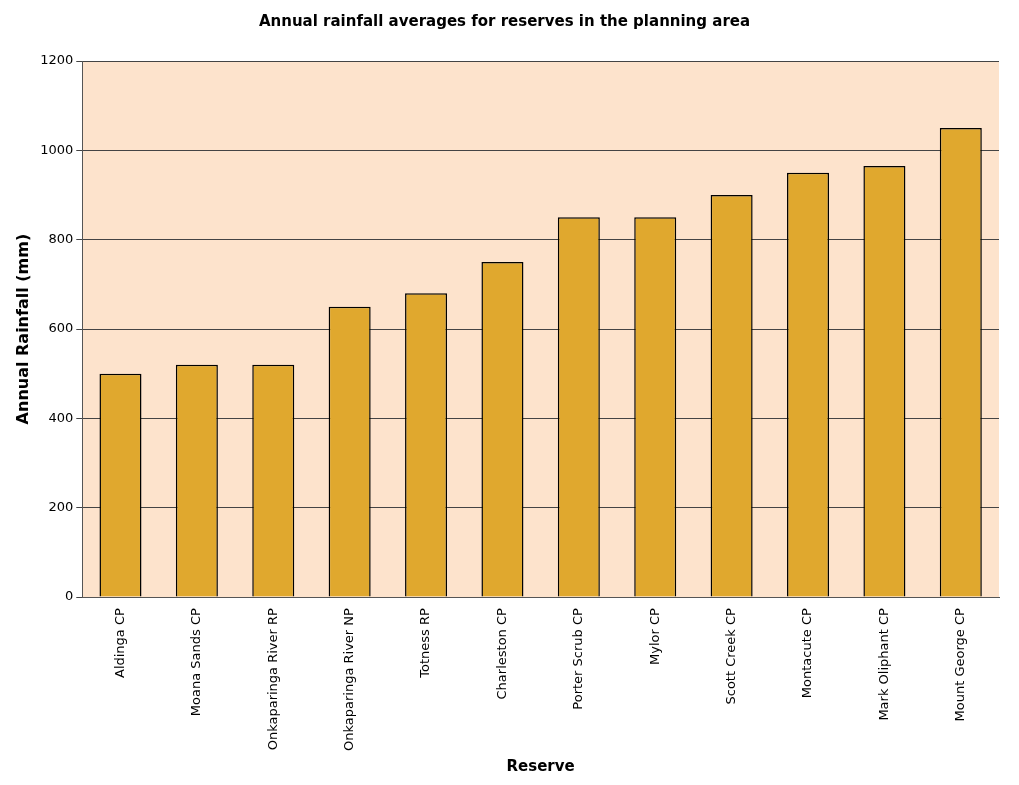  I want to click on x-tick-label: Aldinga CP, so click(119, 642).